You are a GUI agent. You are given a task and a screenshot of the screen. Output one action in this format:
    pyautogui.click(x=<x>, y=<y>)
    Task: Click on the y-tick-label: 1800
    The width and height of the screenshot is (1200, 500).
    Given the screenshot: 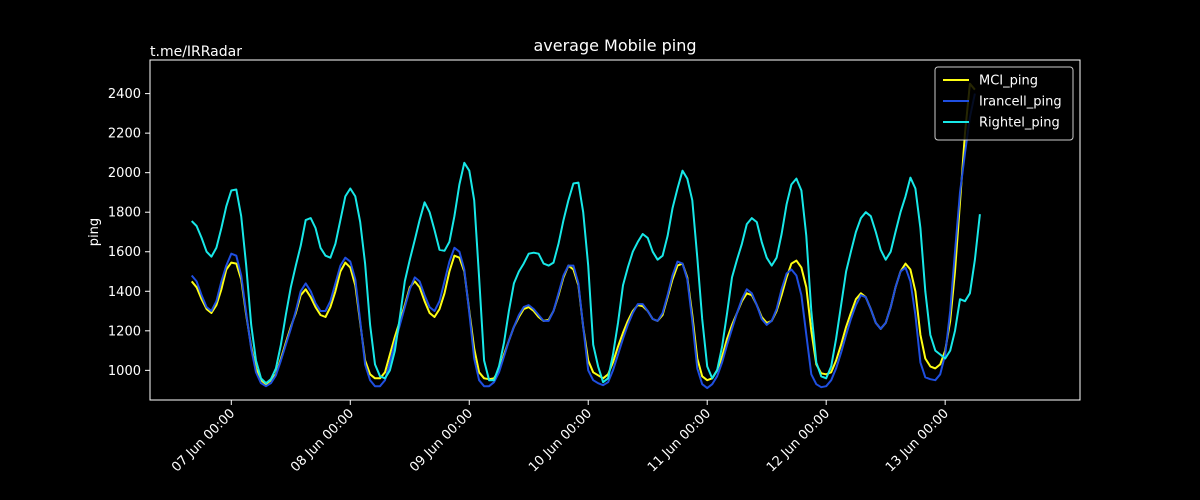 What is the action you would take?
    pyautogui.click(x=124, y=213)
    